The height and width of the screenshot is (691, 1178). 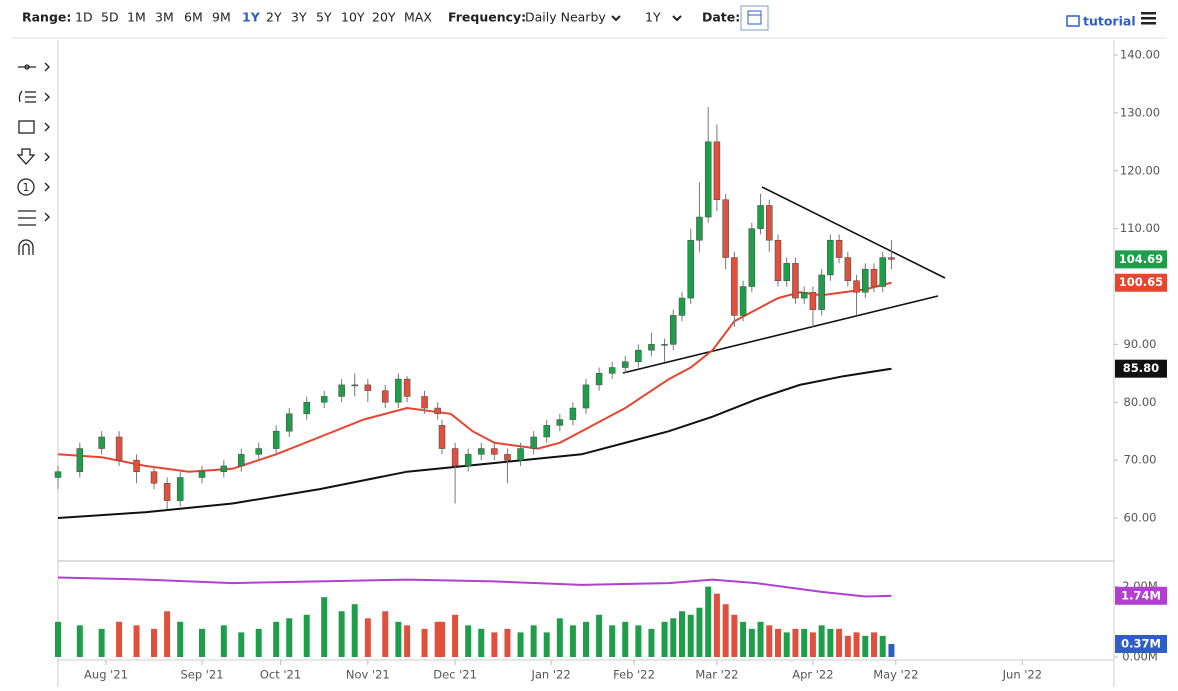 What do you see at coordinates (455, 675) in the screenshot?
I see `x-tick-label: Dec '21` at bounding box center [455, 675].